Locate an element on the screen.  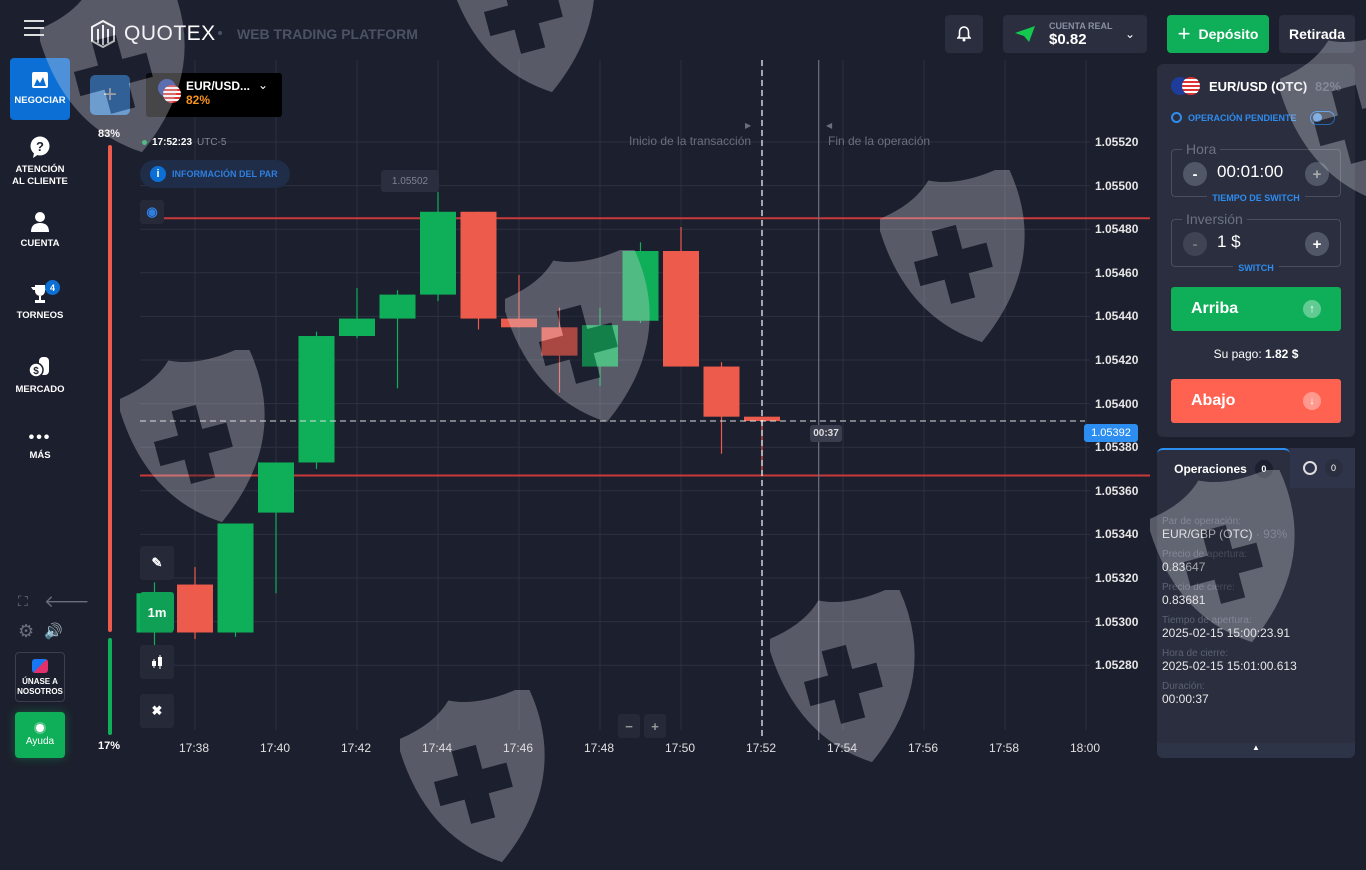
y-tick-label: 1.05320 is located at coordinates (1117, 578).